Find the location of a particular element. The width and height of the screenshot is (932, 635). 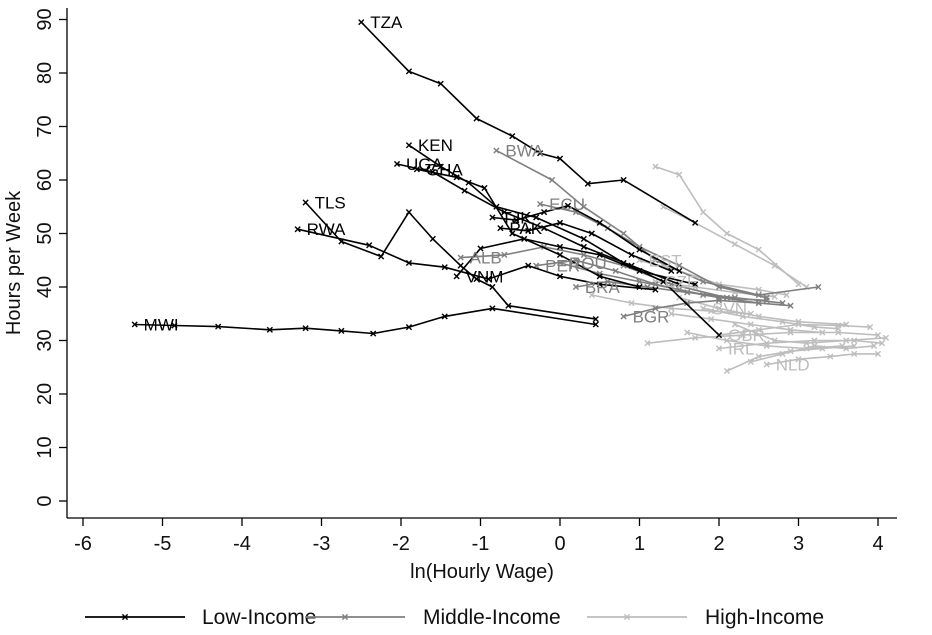

country-label-rou: ROU is located at coordinates (588, 263).